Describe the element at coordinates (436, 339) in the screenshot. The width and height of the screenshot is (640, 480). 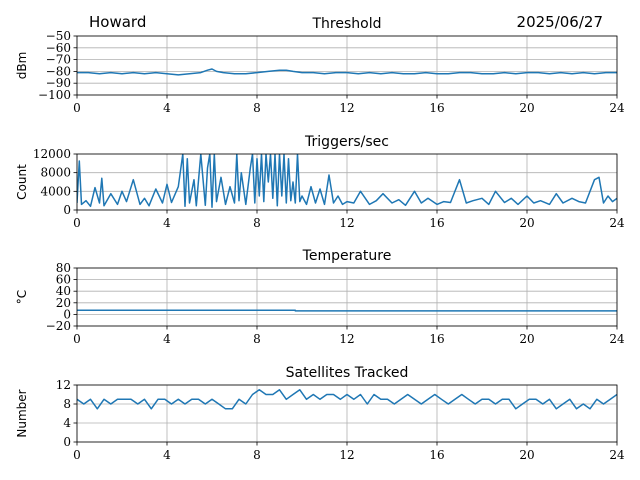
I see `temperature-xtick-label: 16` at that location.